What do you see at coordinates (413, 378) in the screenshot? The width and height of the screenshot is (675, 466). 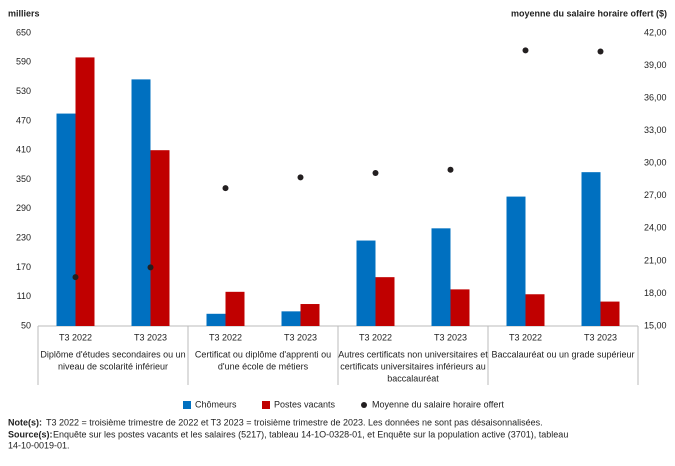 I see `group-label: baccalauréat` at bounding box center [413, 378].